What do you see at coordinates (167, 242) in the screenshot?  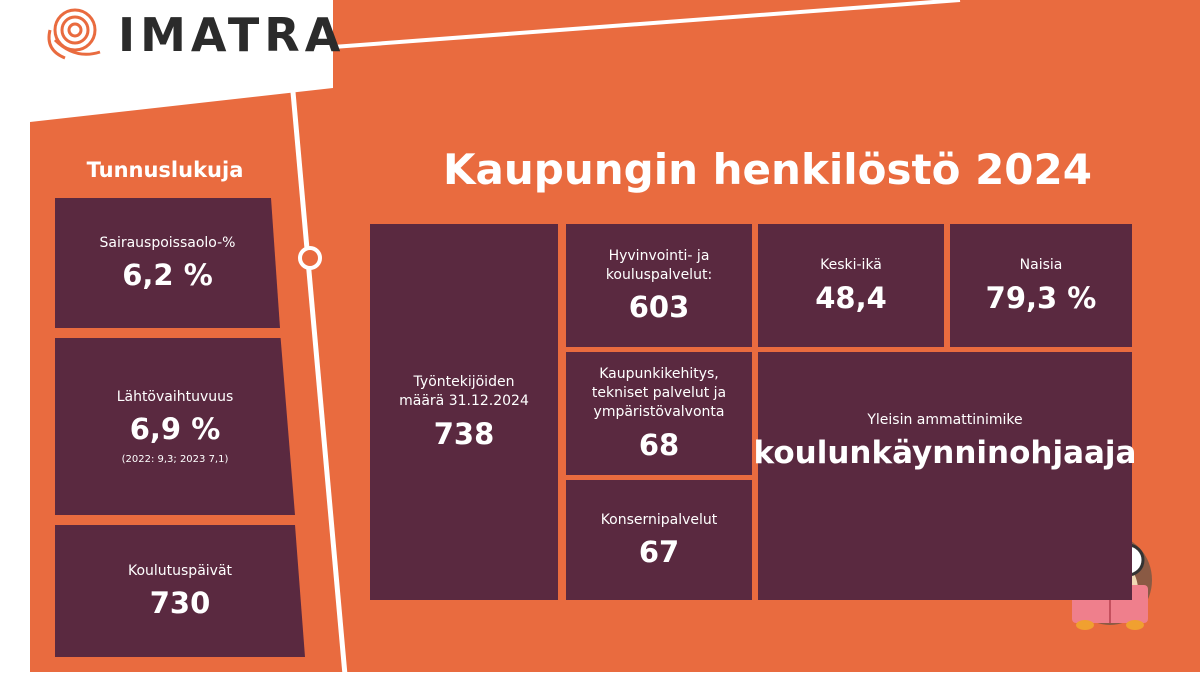 I see `card-label: Sairauspoissaolo-%` at bounding box center [167, 242].